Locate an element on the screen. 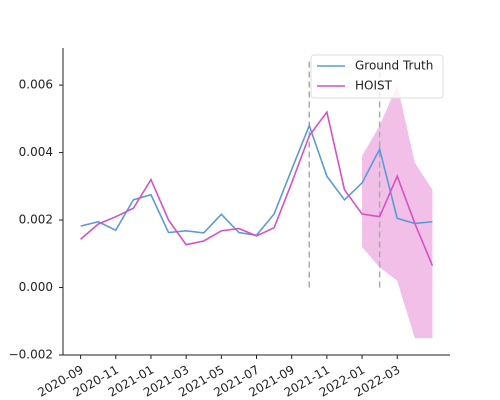 The image size is (500, 400). legend-label: HOIST is located at coordinates (374, 86).